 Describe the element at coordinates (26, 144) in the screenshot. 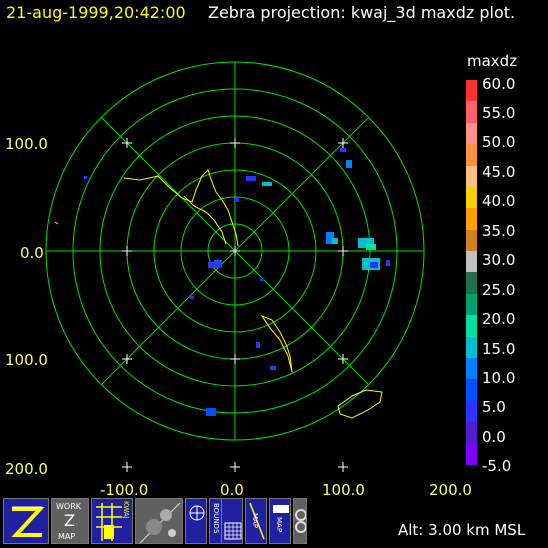

I see `y-tick-label-100: 100.0` at that location.